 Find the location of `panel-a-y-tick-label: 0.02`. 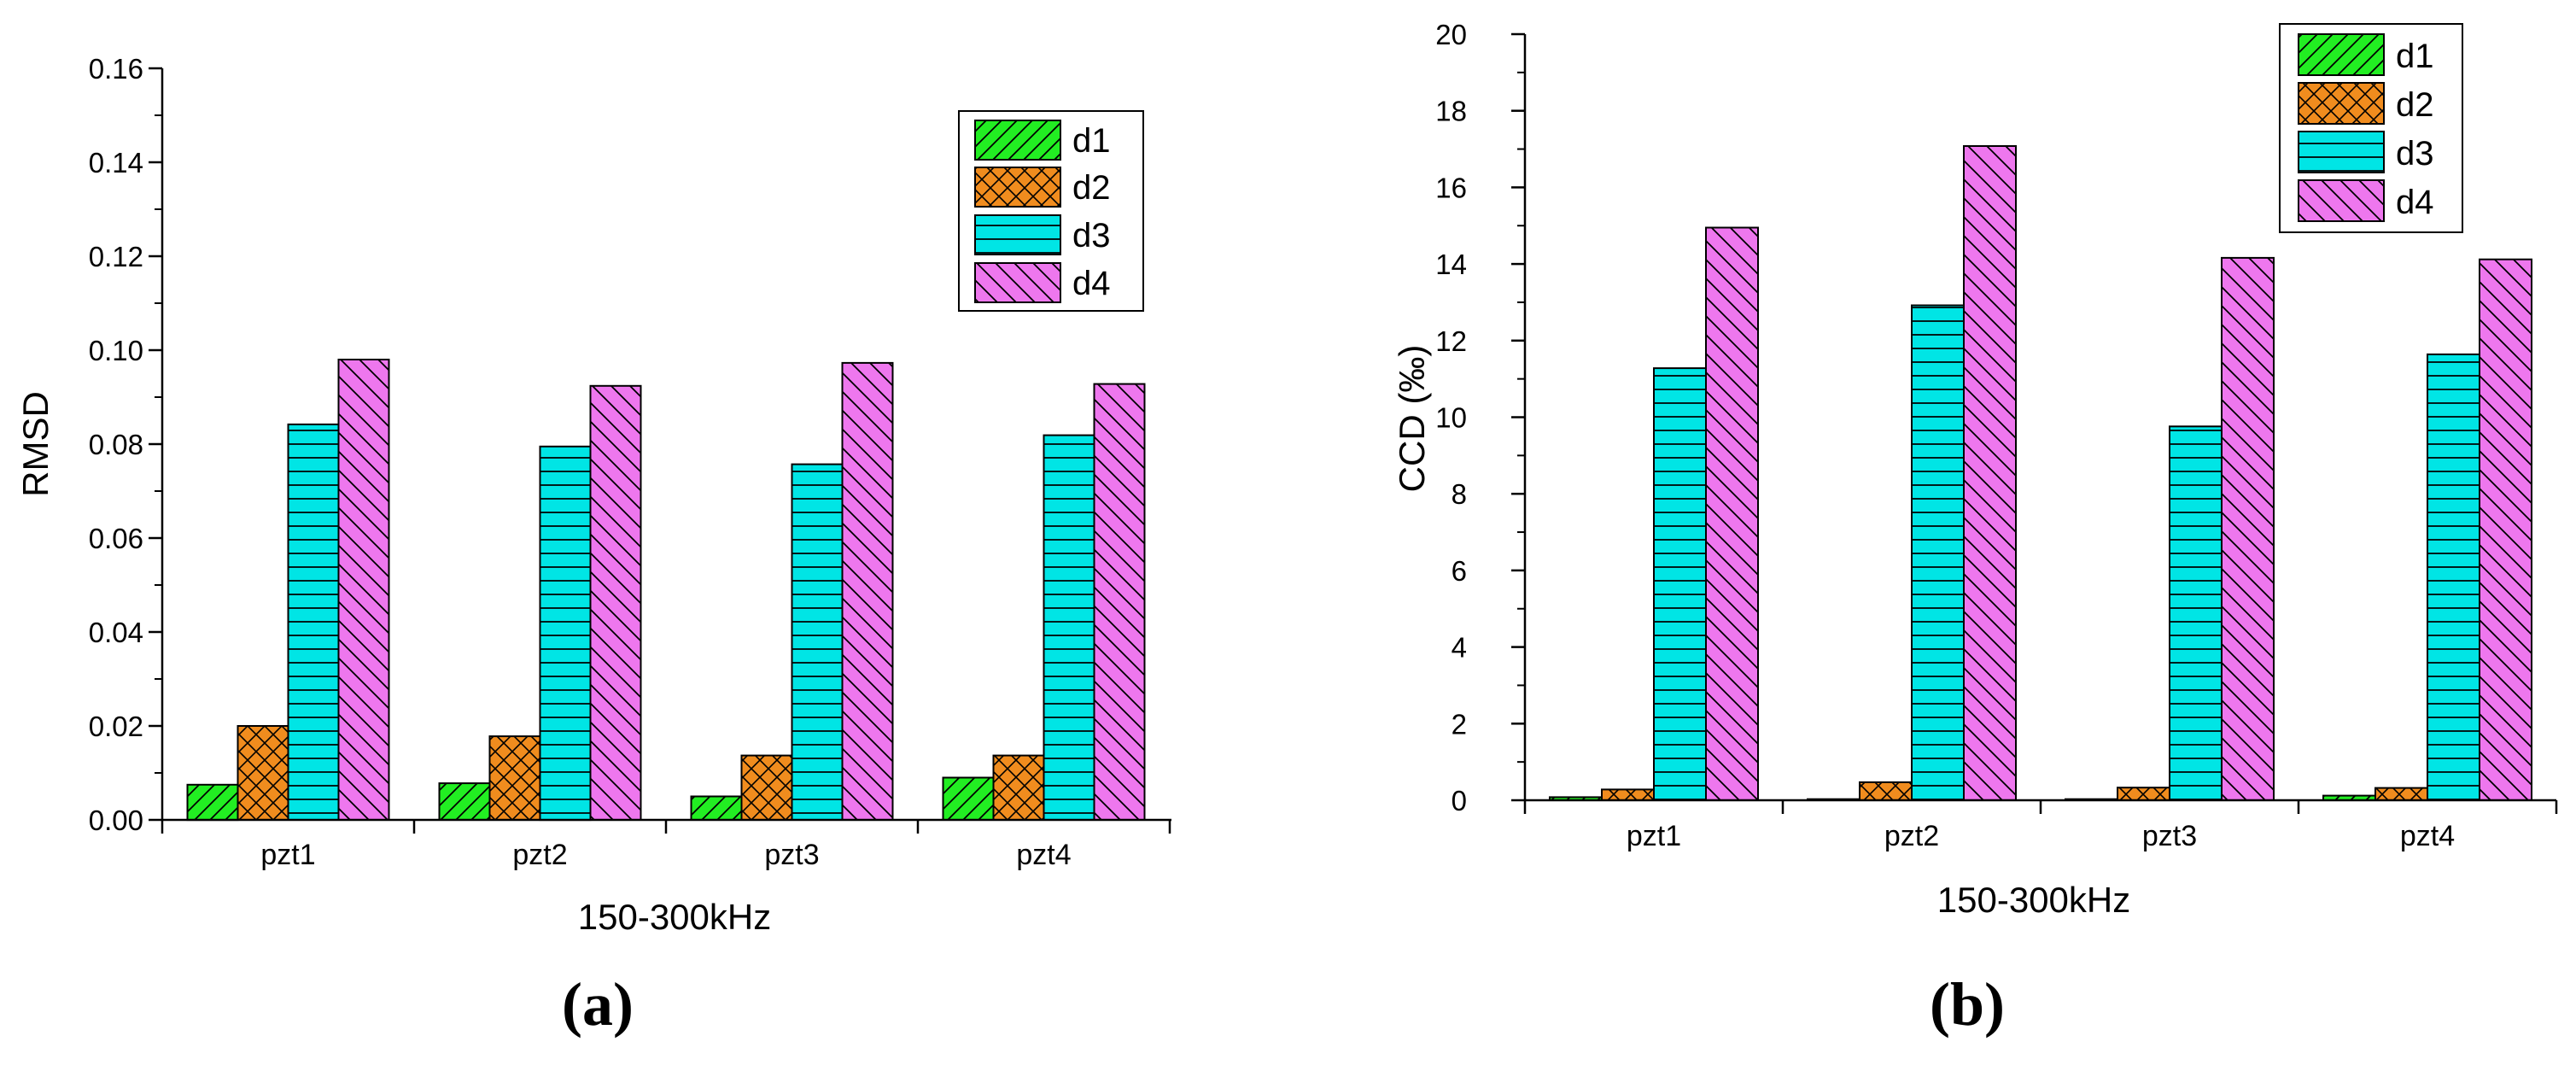

panel-a-y-tick-label: 0.02 is located at coordinates (116, 726).